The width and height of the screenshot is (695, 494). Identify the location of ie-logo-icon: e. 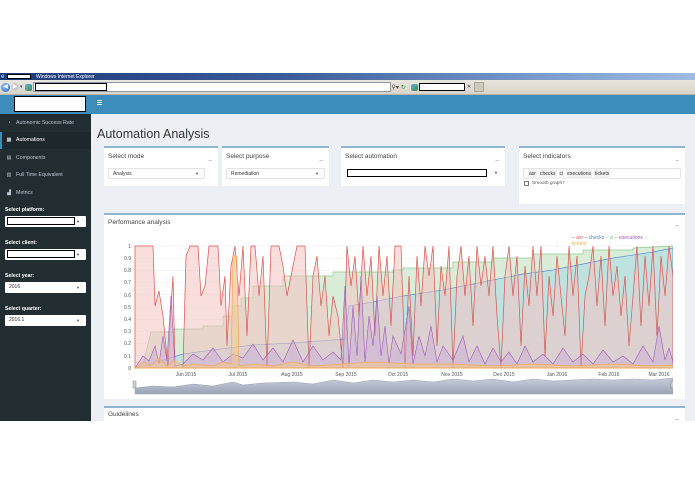
(3, 76).